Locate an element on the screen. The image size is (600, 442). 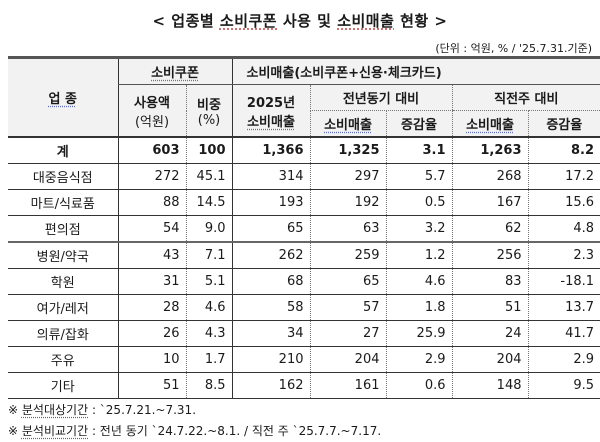
cell-sales2025: 193 is located at coordinates (270, 202).